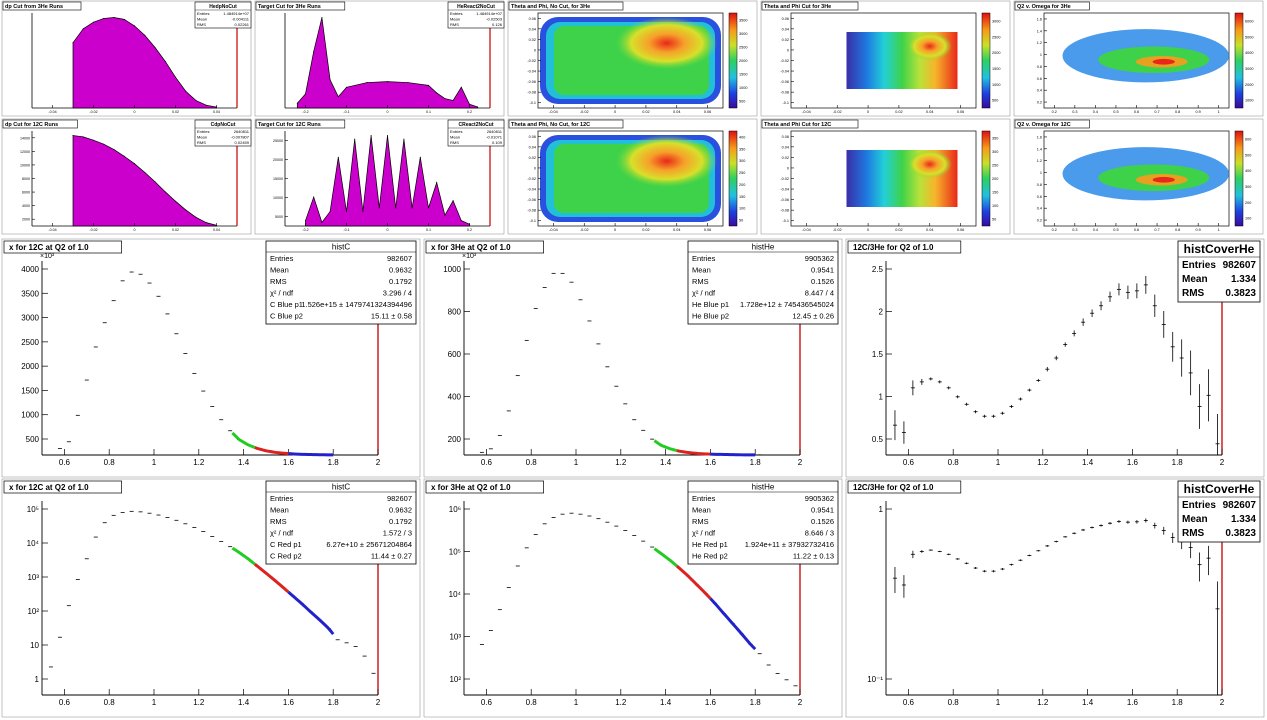 Image resolution: width=1267 pixels, height=720 pixels. I want to click on stats-title: histC, so click(341, 247).